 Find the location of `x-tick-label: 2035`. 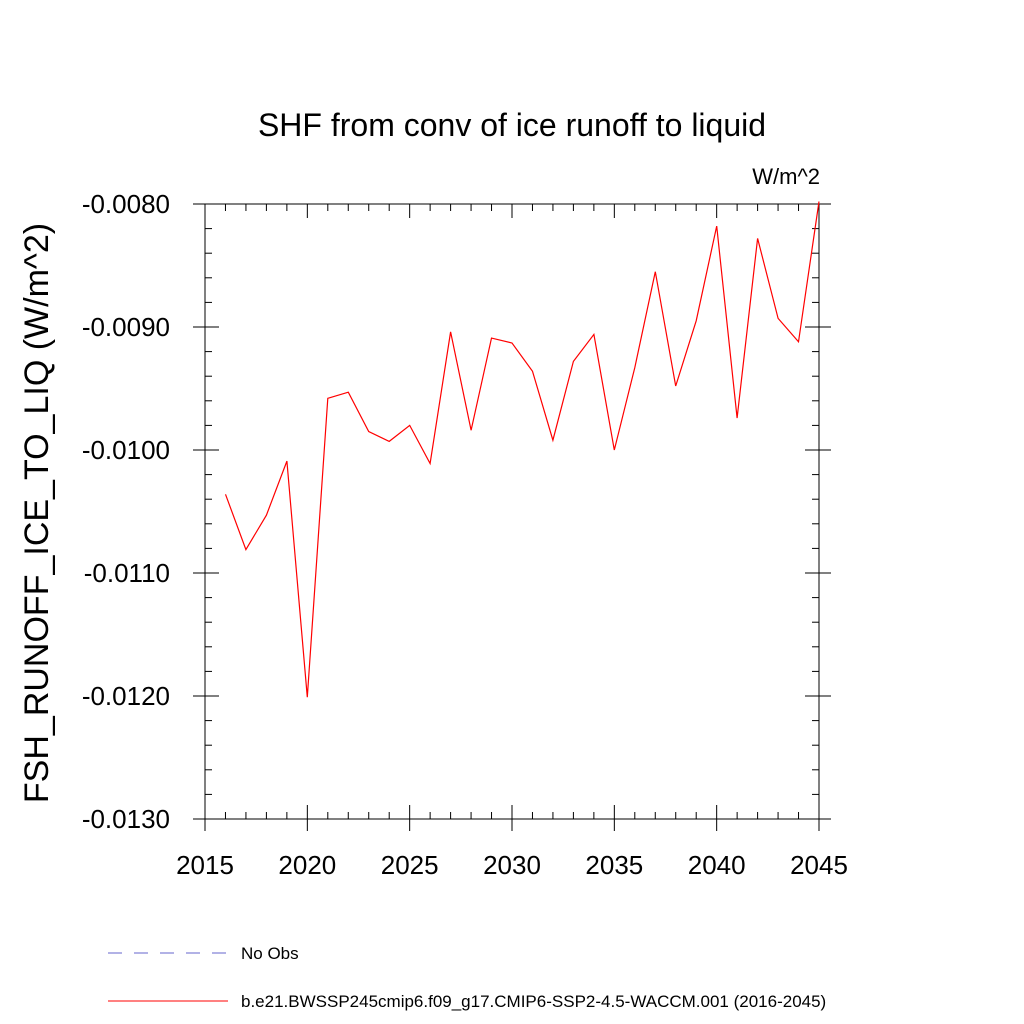

x-tick-label: 2035 is located at coordinates (614, 865).